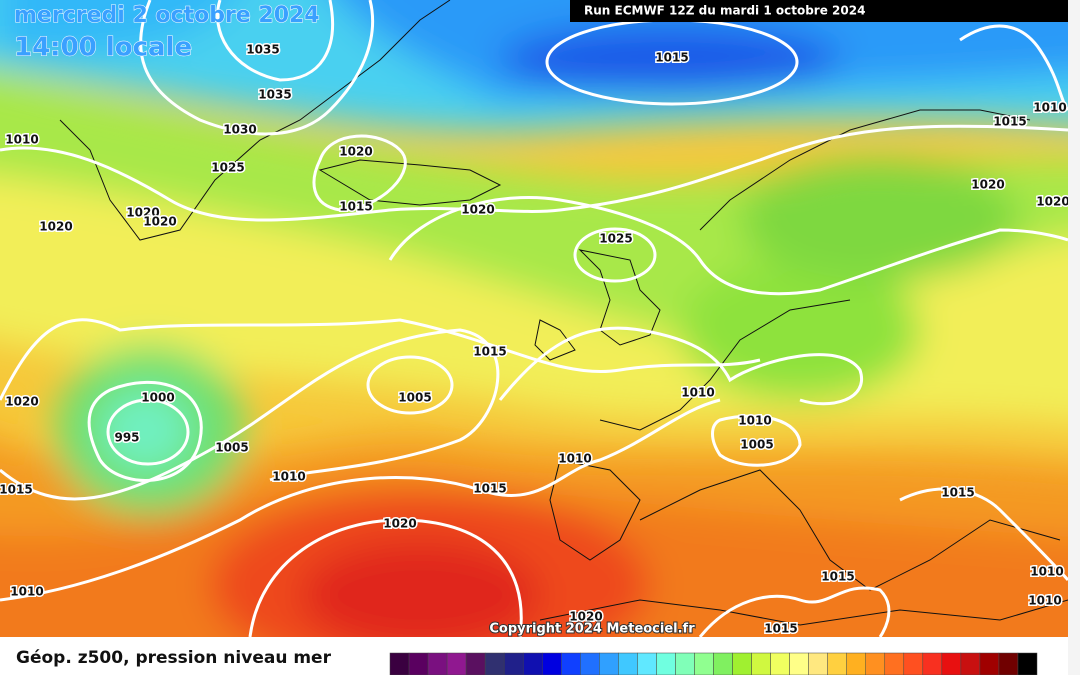 Image resolution: width=1080 pixels, height=675 pixels. I want to click on scroll-strip, so click(1074, 337).